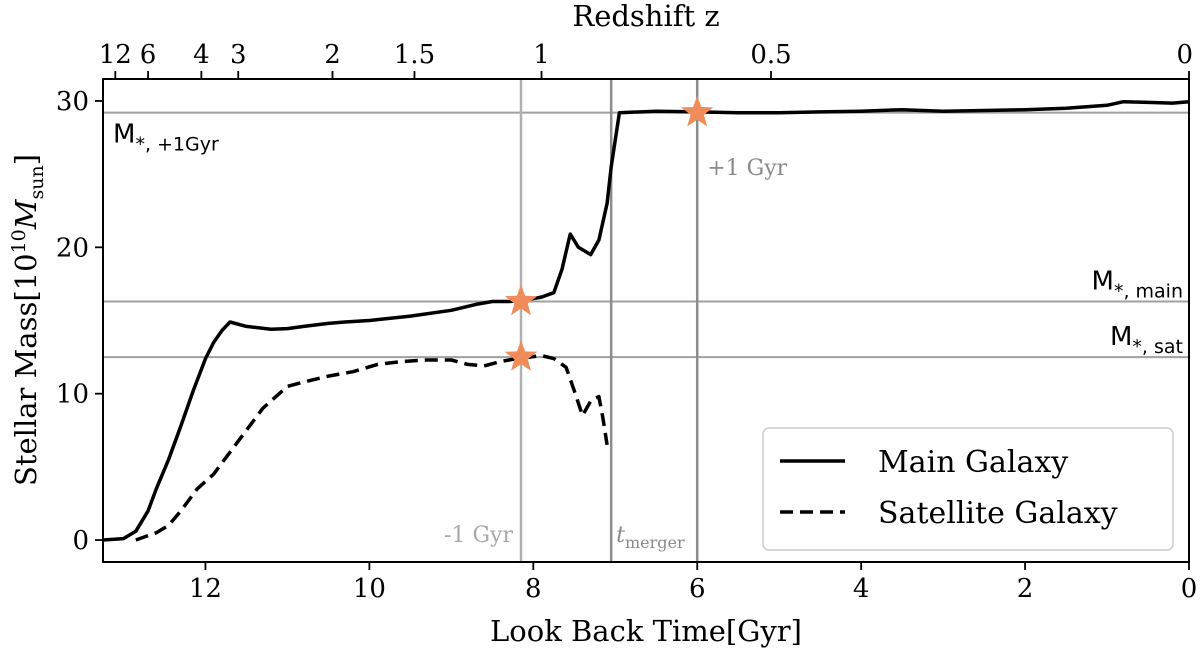 This screenshot has width=1200, height=651. What do you see at coordinates (770, 55) in the screenshot?
I see `top-tick-label-7: 0.5` at bounding box center [770, 55].